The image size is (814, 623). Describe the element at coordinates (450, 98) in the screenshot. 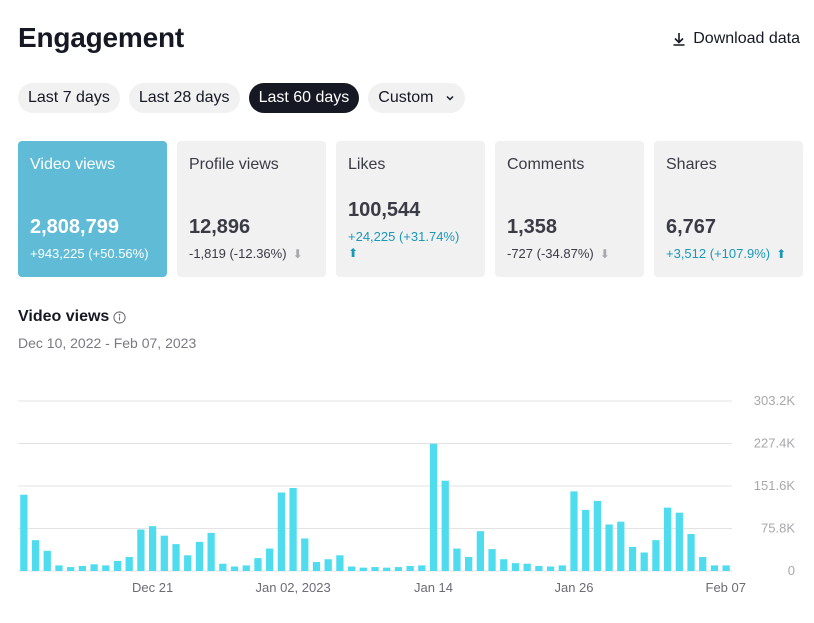

I see `chevron-down-icon` at that location.